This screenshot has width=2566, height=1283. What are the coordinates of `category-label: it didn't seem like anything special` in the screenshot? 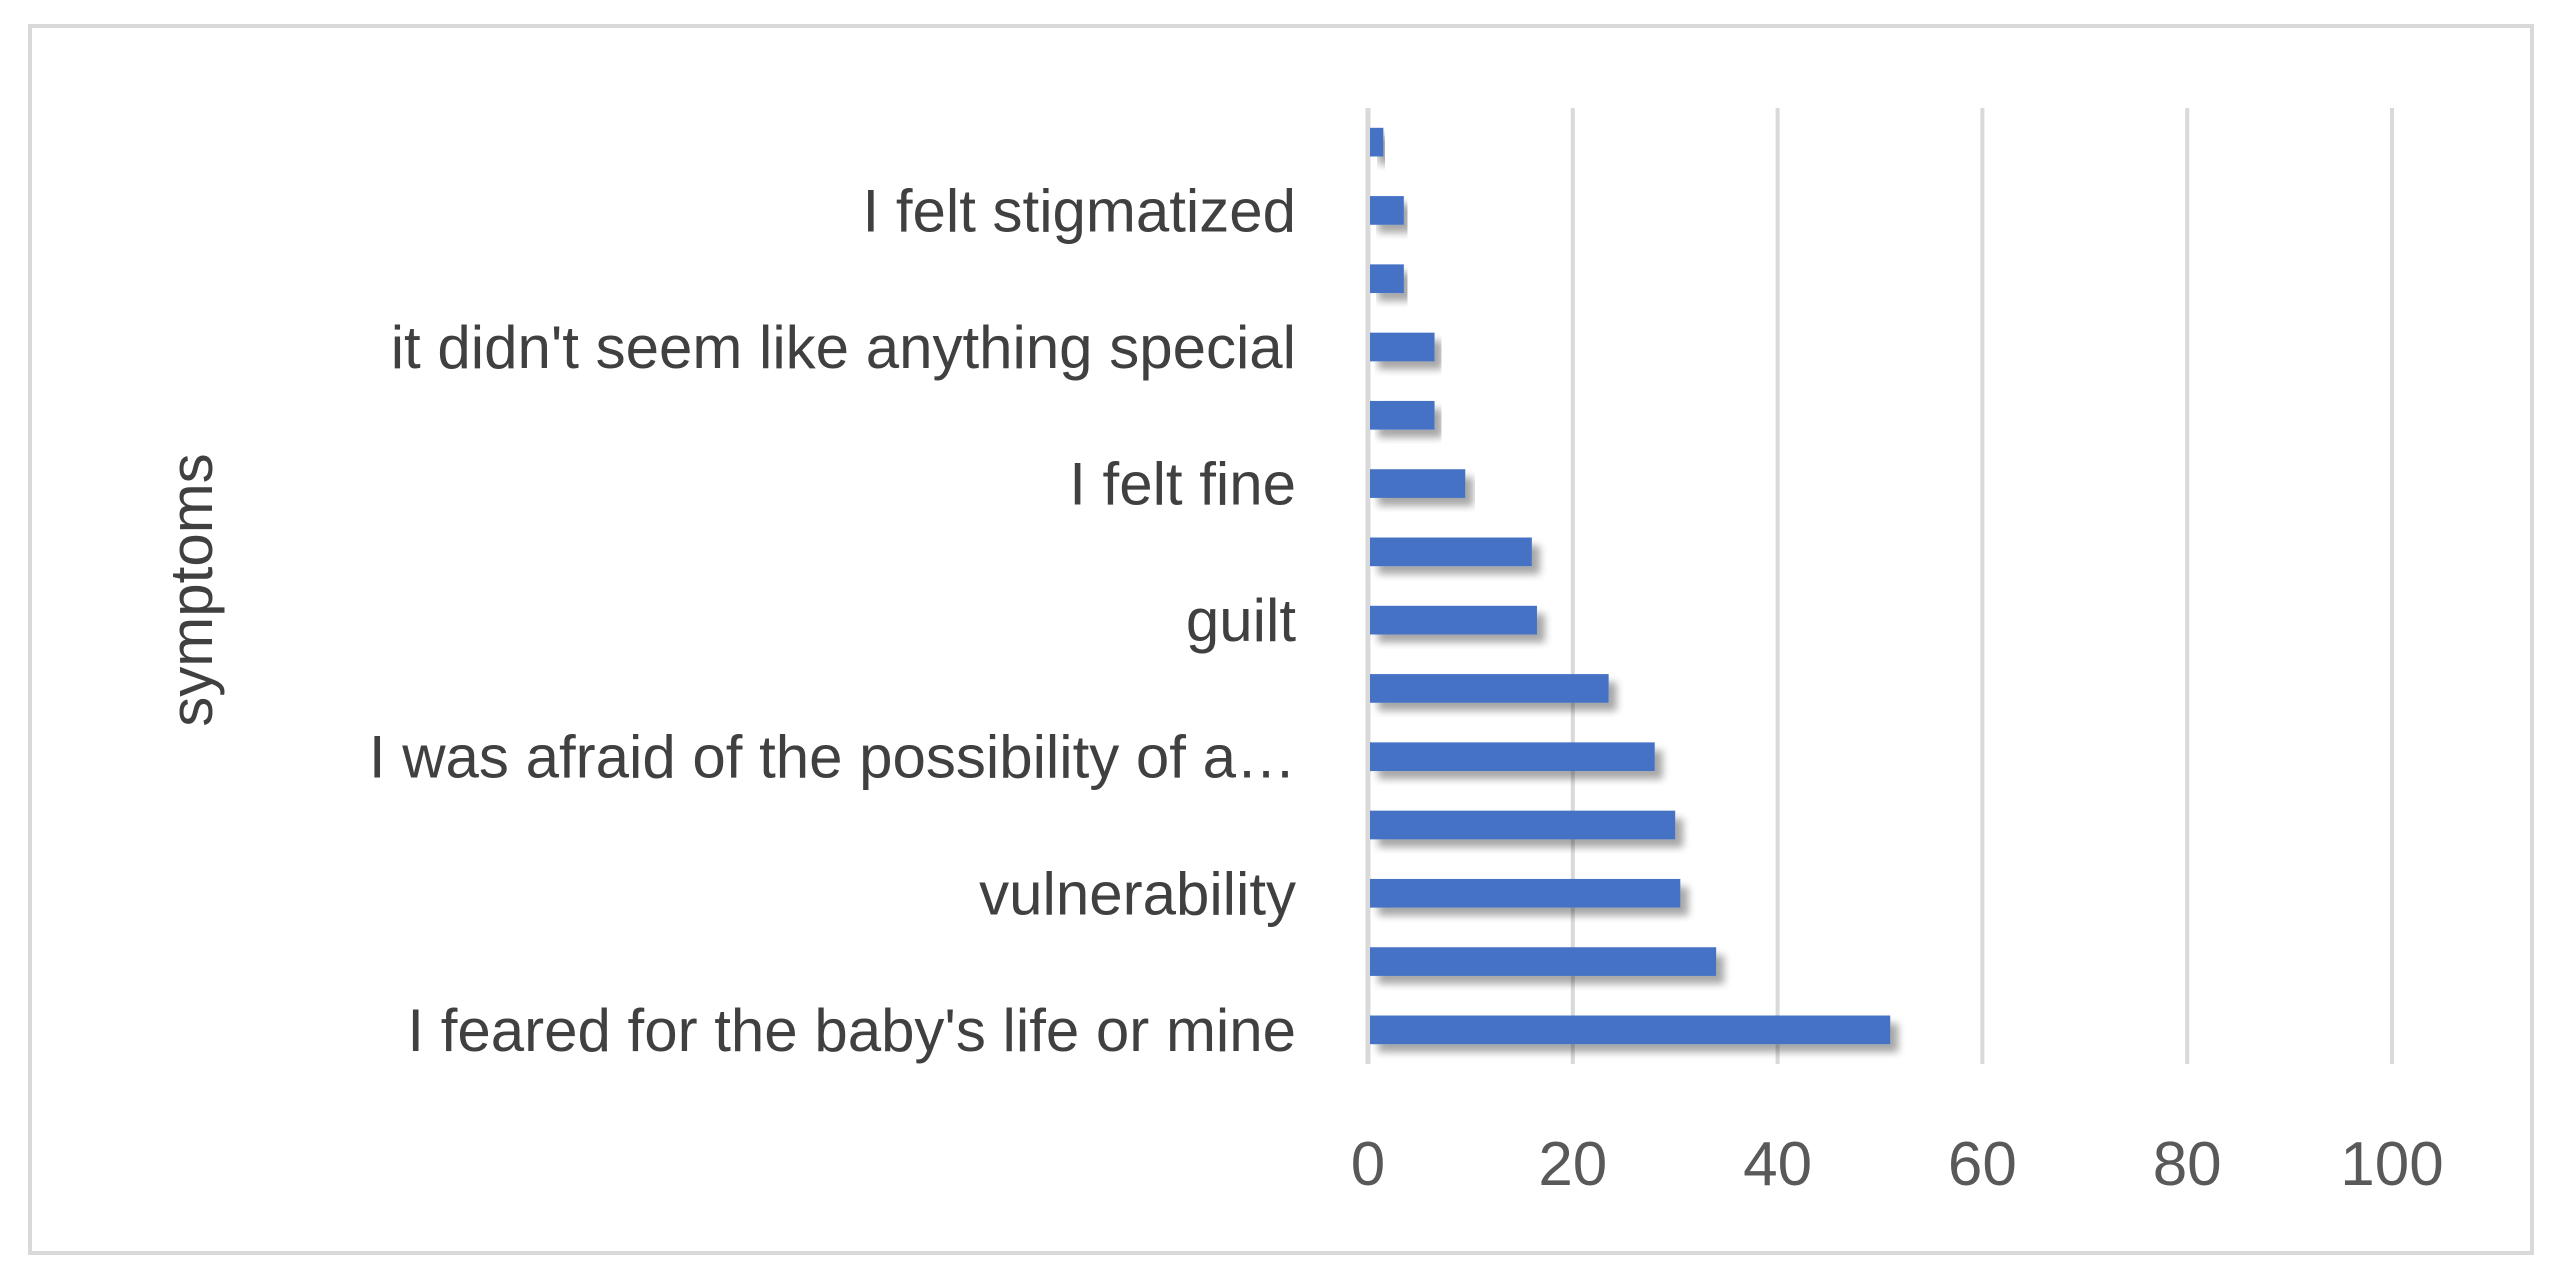 It's located at (843, 347).